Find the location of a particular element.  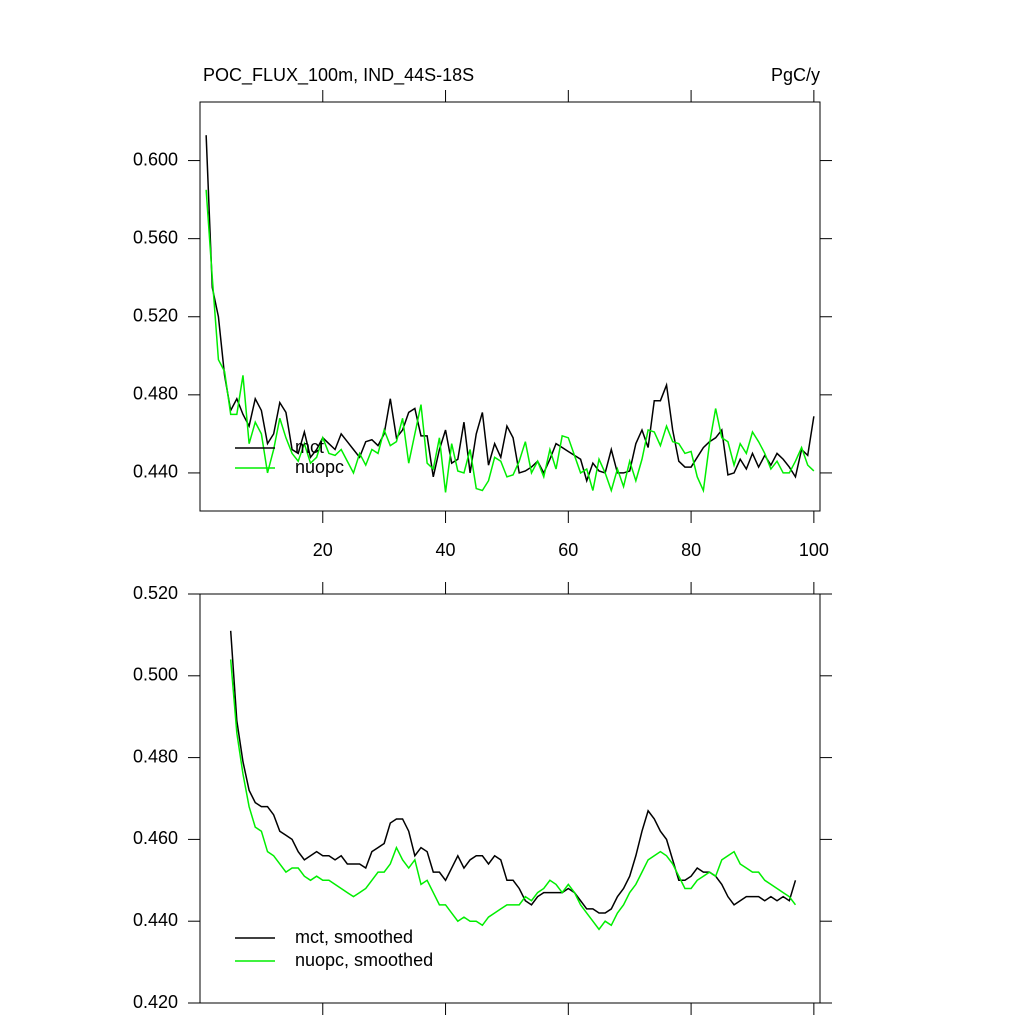

series-line is located at coordinates (513, 795).